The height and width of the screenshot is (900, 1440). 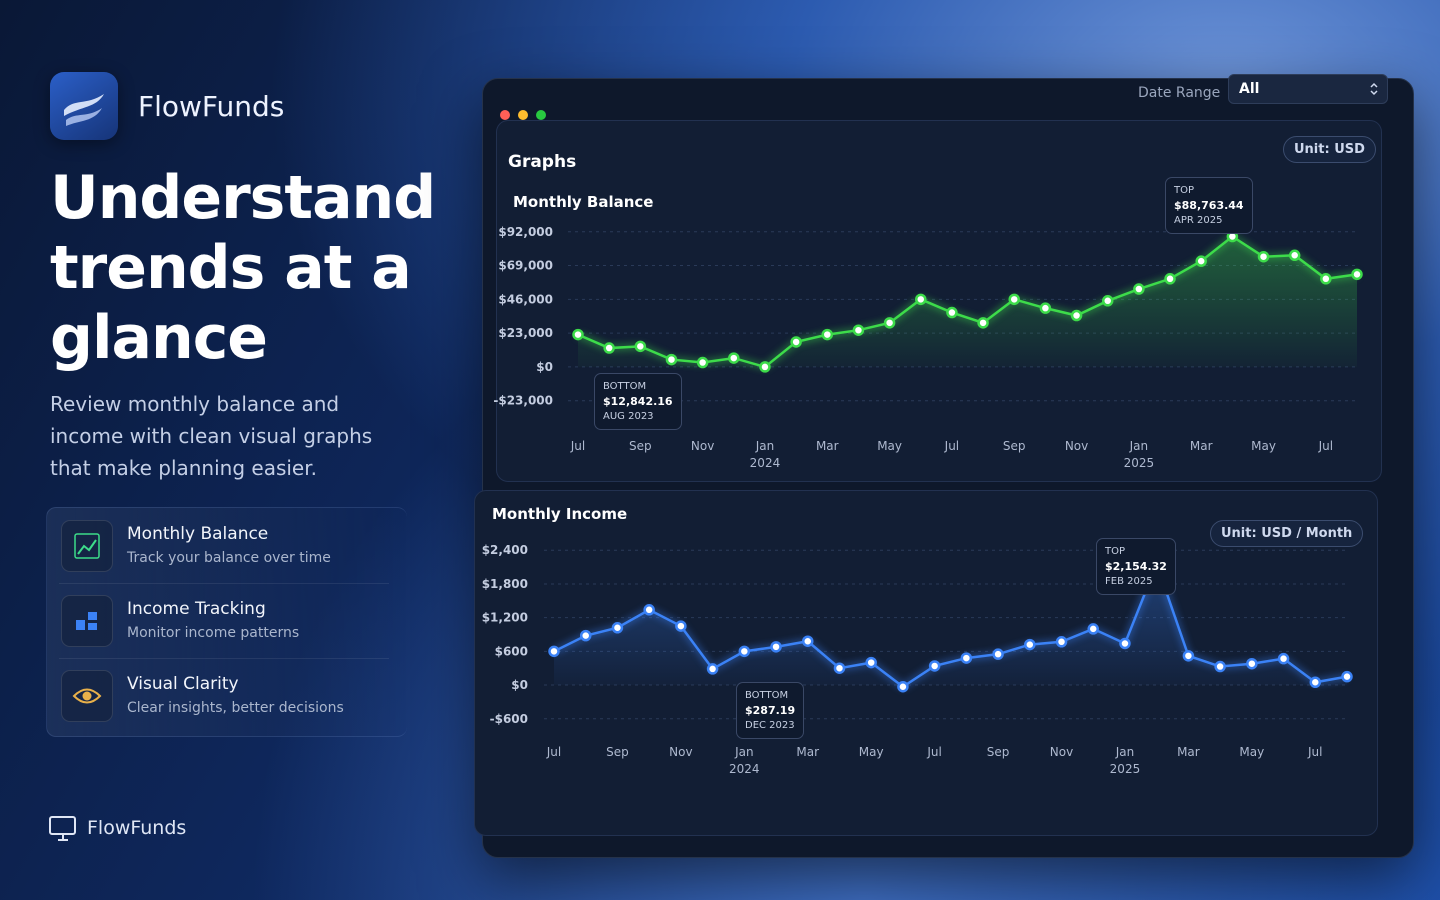 I want to click on logo, so click(x=84, y=106).